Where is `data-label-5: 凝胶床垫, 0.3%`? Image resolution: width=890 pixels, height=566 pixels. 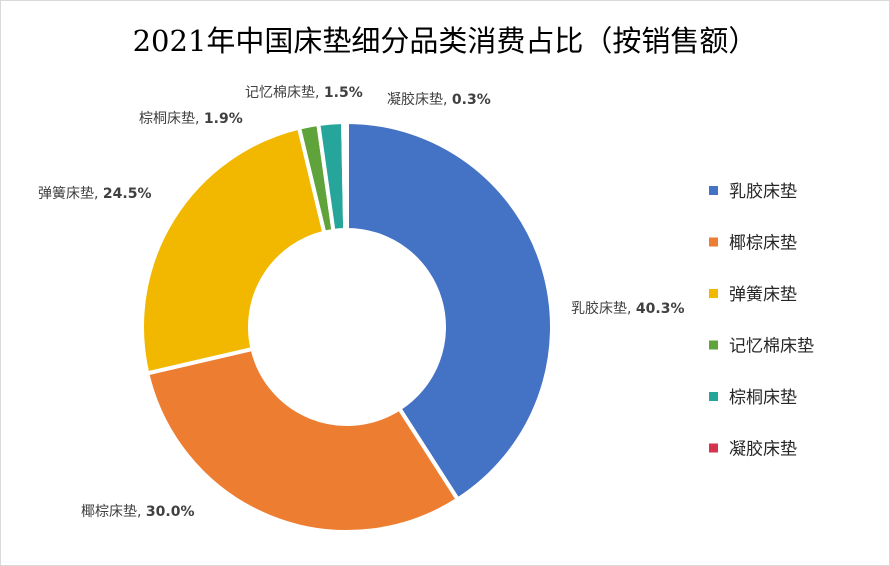
data-label-5: 凝胶床垫, 0.3% is located at coordinates (439, 99).